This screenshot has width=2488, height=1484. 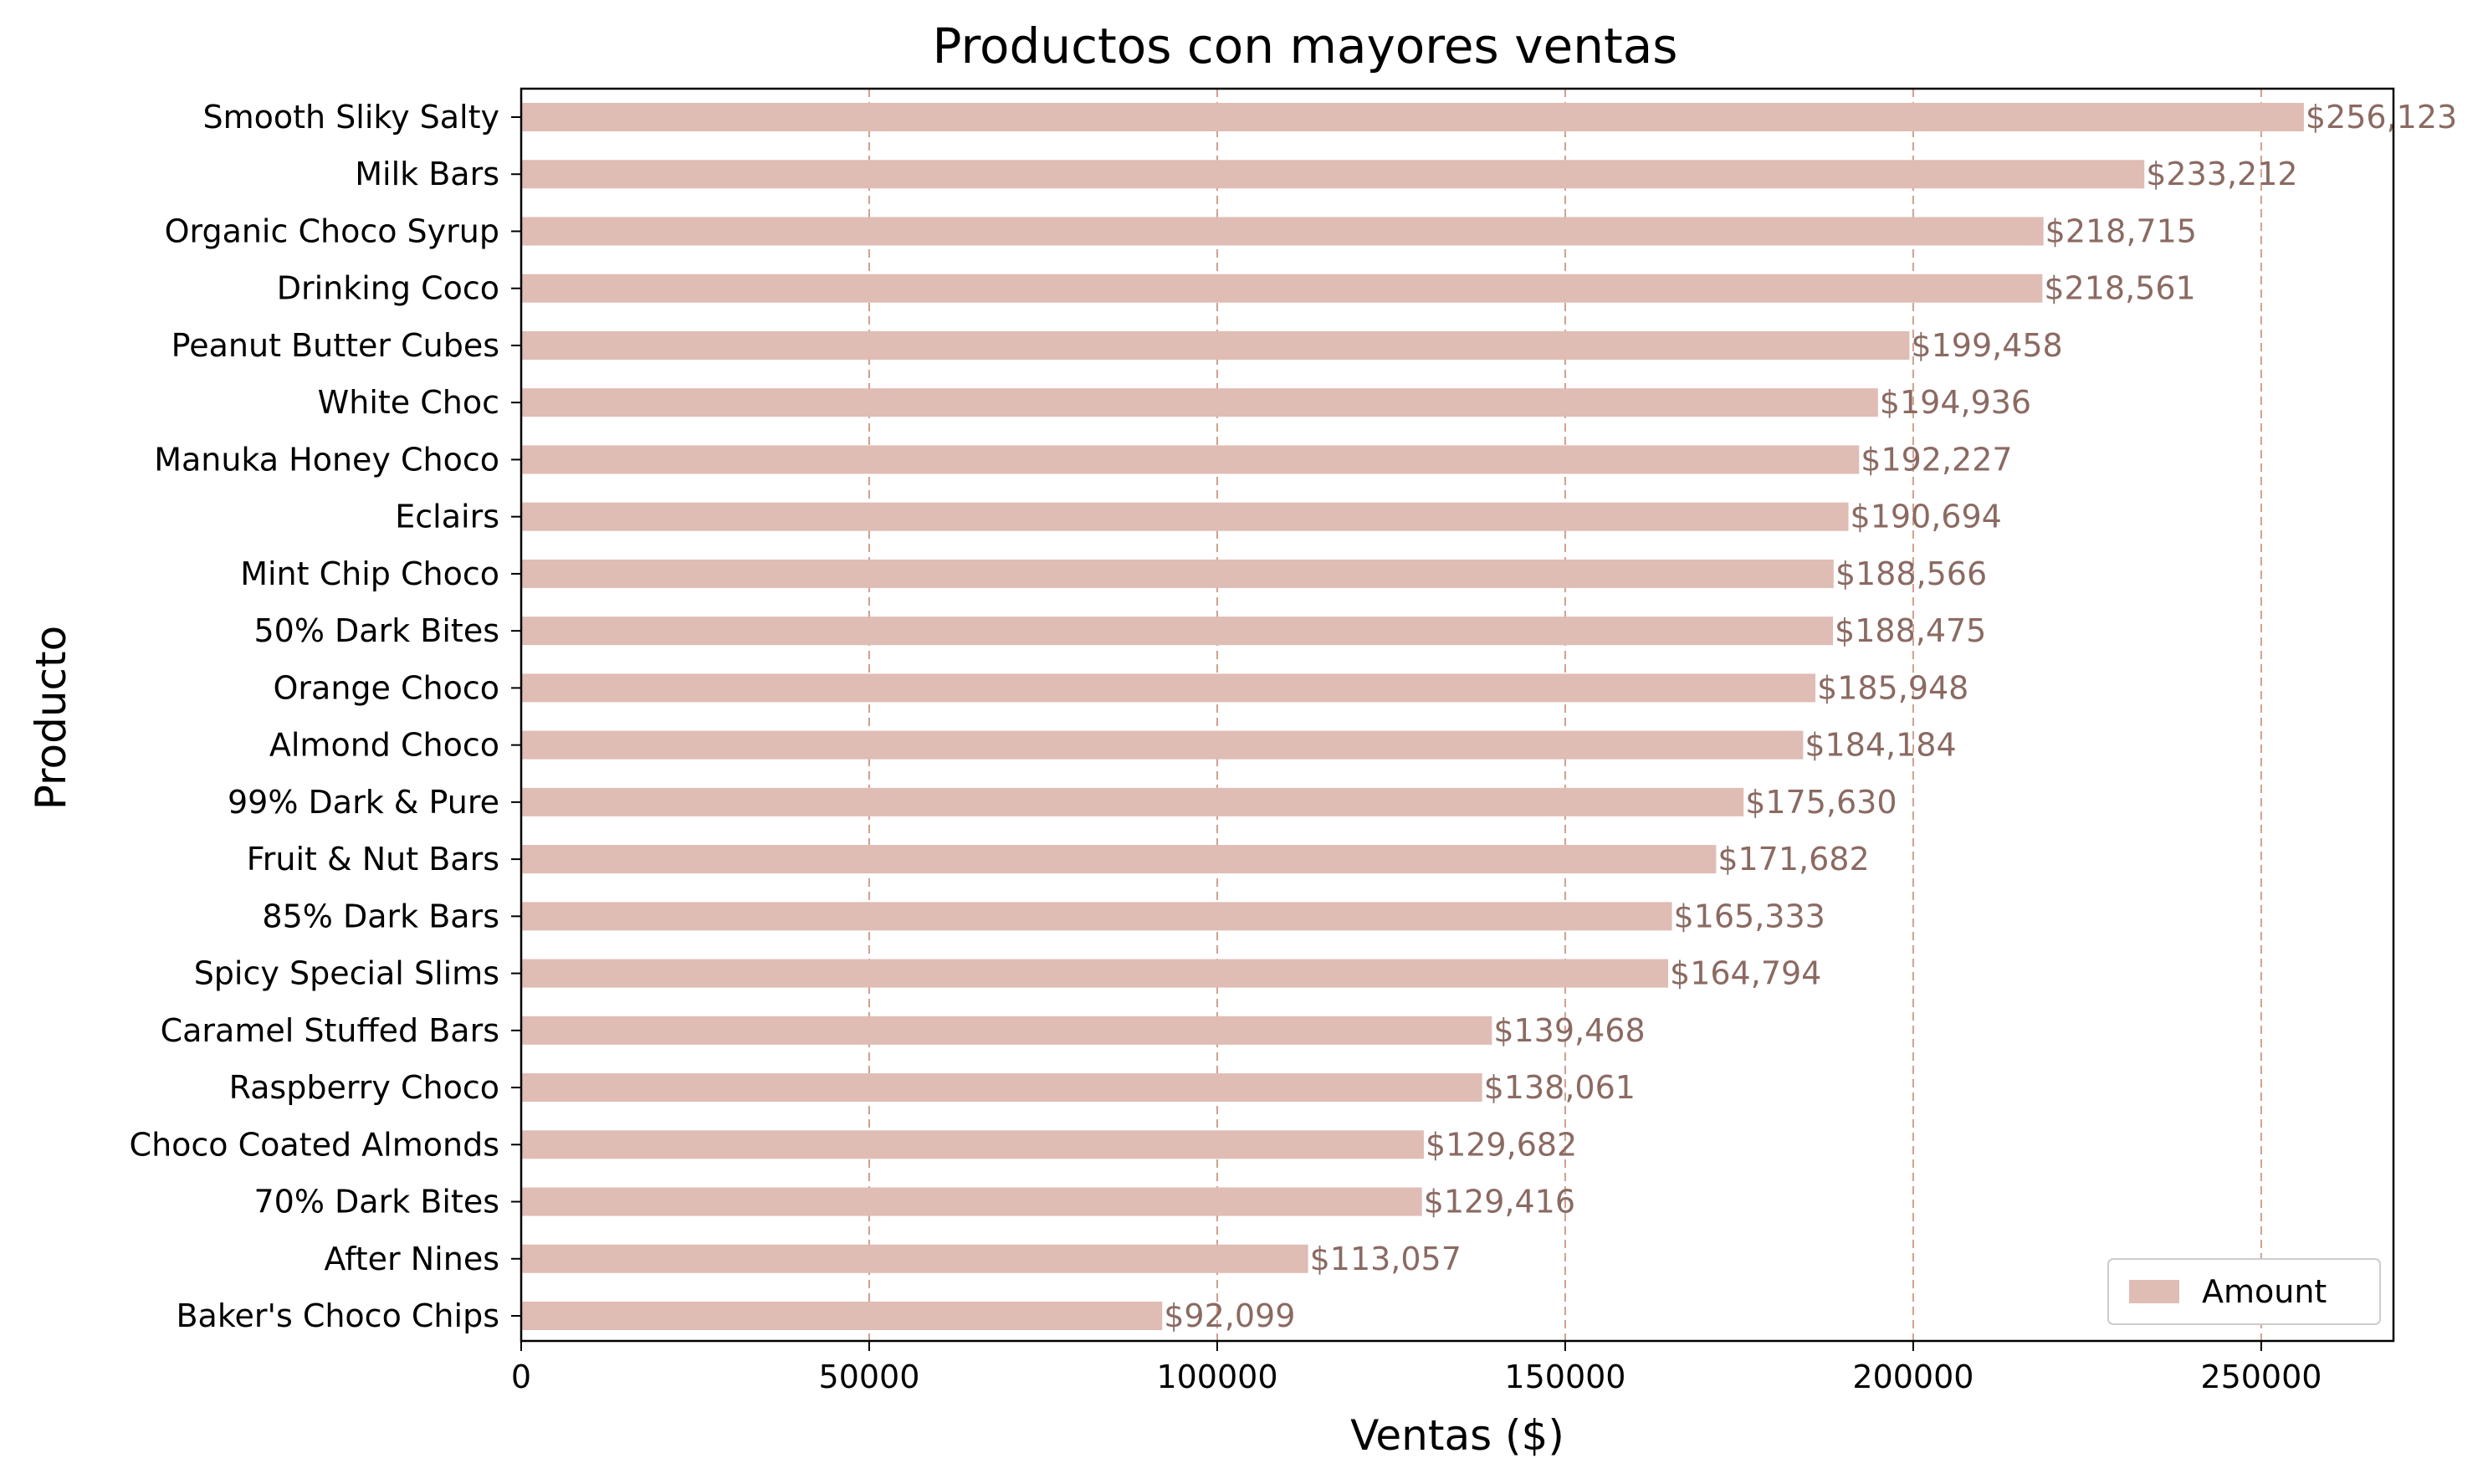 I want to click on y-tick-label: Spicy Special Slims, so click(x=347, y=973).